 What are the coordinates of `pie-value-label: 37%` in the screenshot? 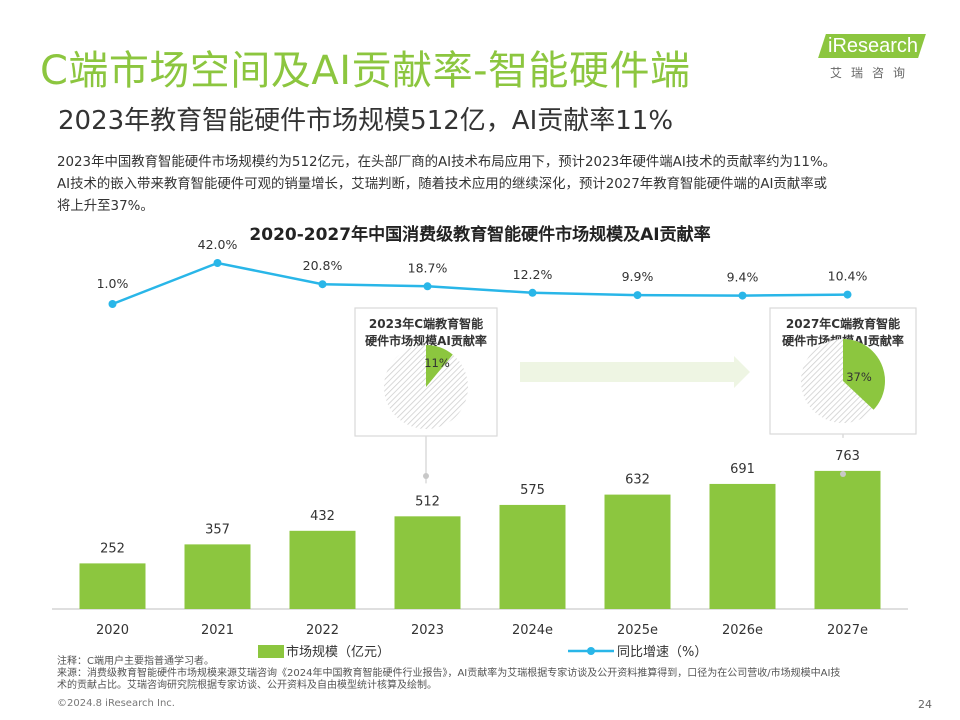 It's located at (859, 377).